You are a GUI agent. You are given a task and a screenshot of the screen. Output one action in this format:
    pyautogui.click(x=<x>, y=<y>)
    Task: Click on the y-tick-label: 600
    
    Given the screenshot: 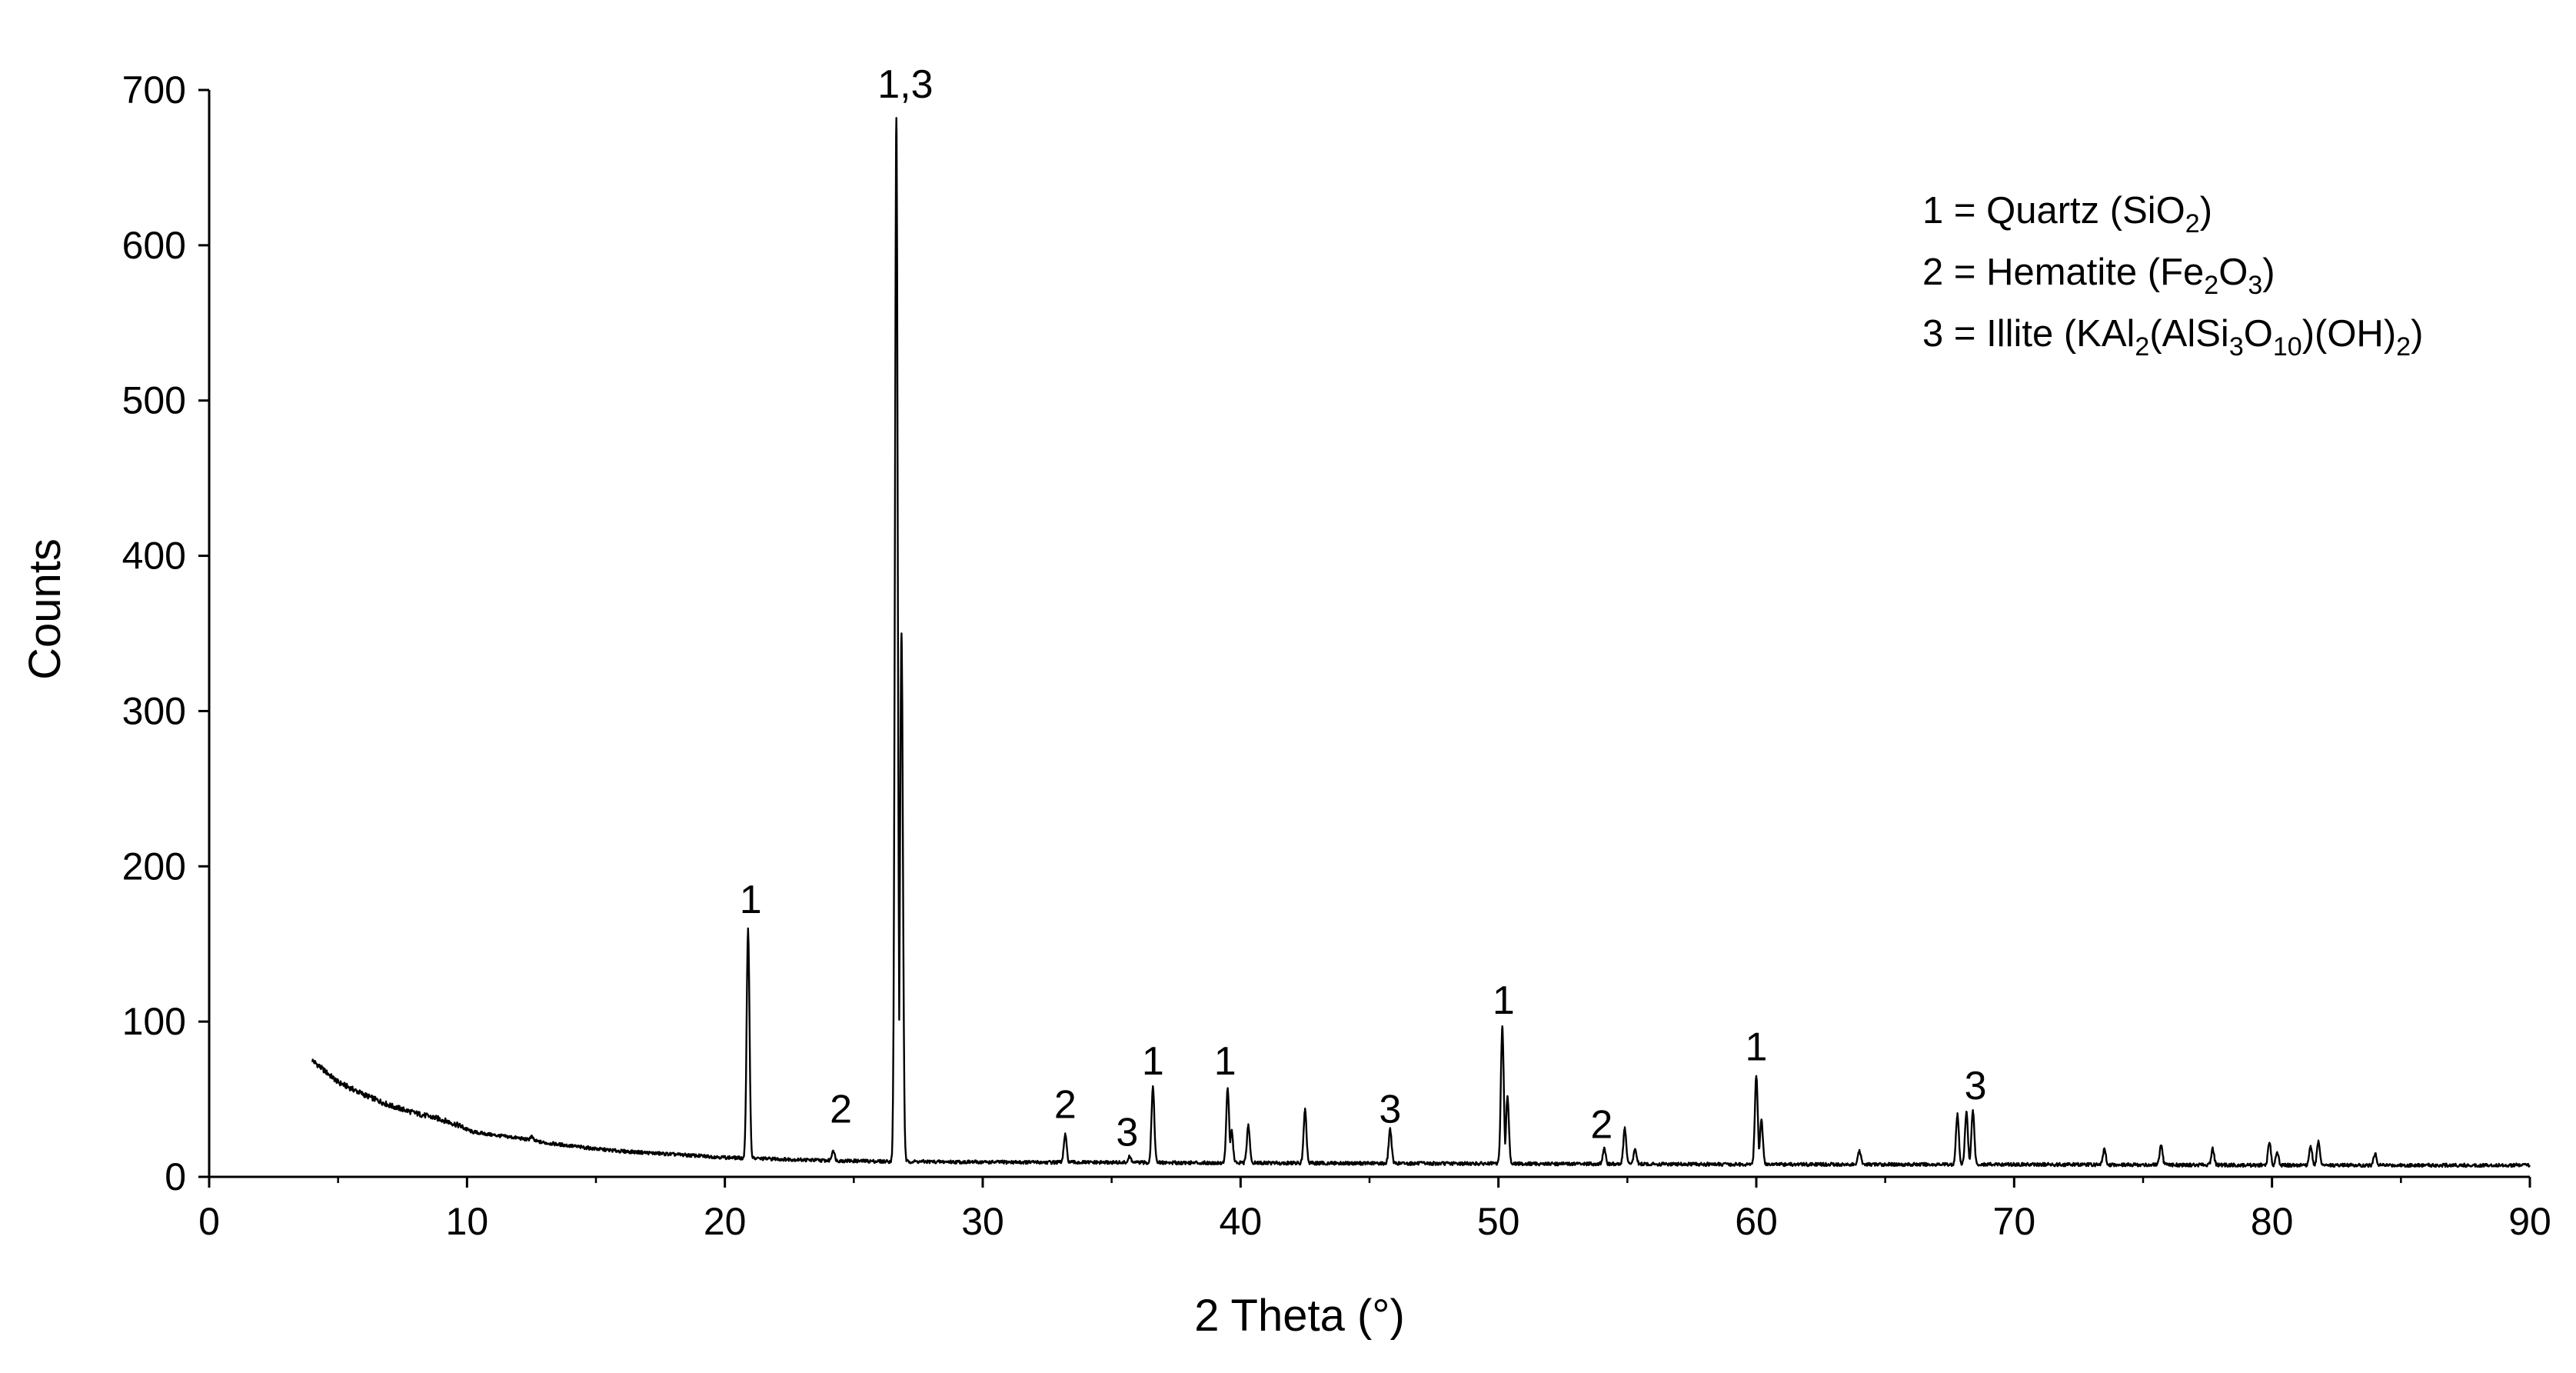 What is the action you would take?
    pyautogui.click(x=154, y=246)
    